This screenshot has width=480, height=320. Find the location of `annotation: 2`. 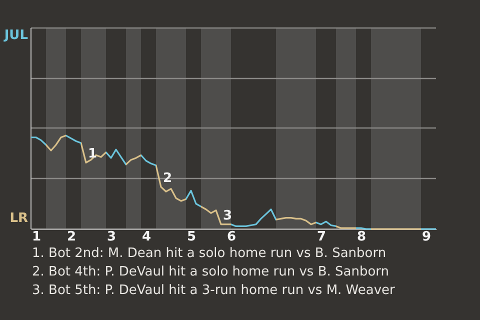

annotation: 2 is located at coordinates (167, 178).